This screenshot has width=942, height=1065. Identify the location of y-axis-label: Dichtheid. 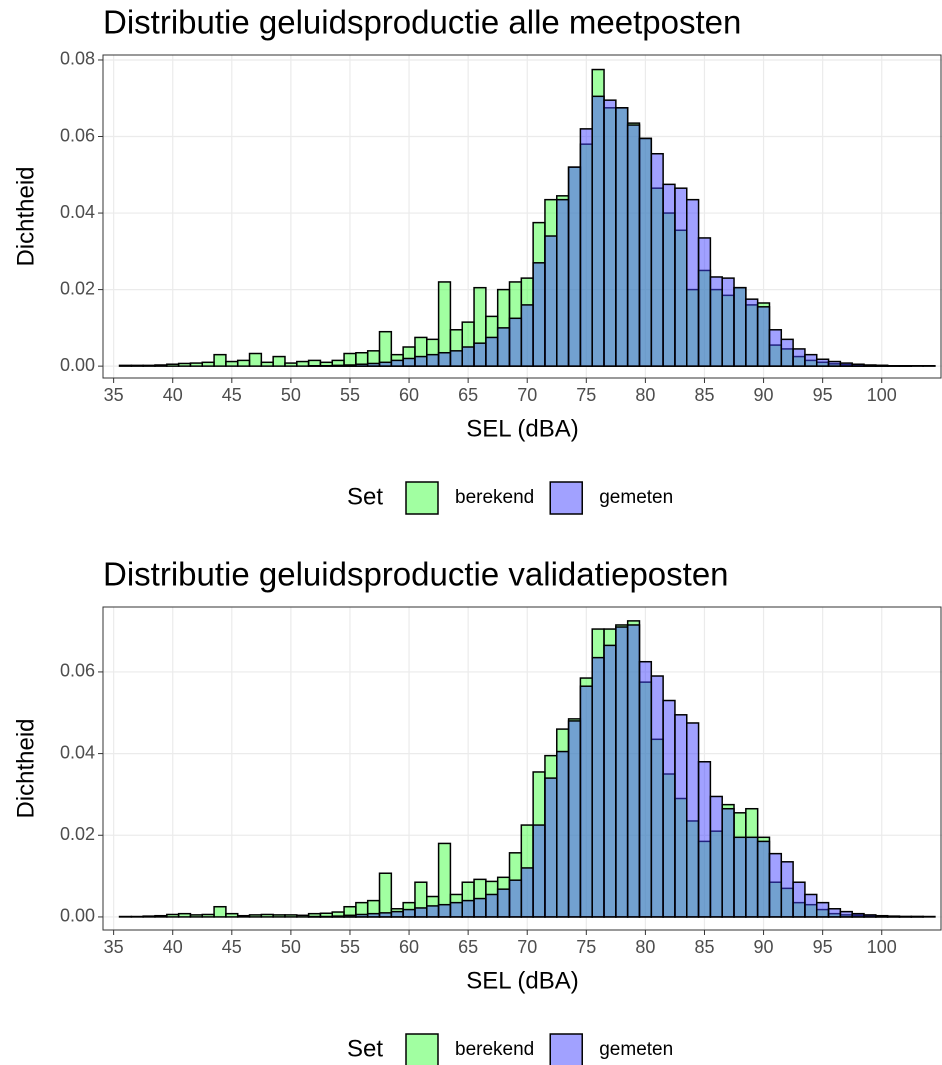
(25, 216).